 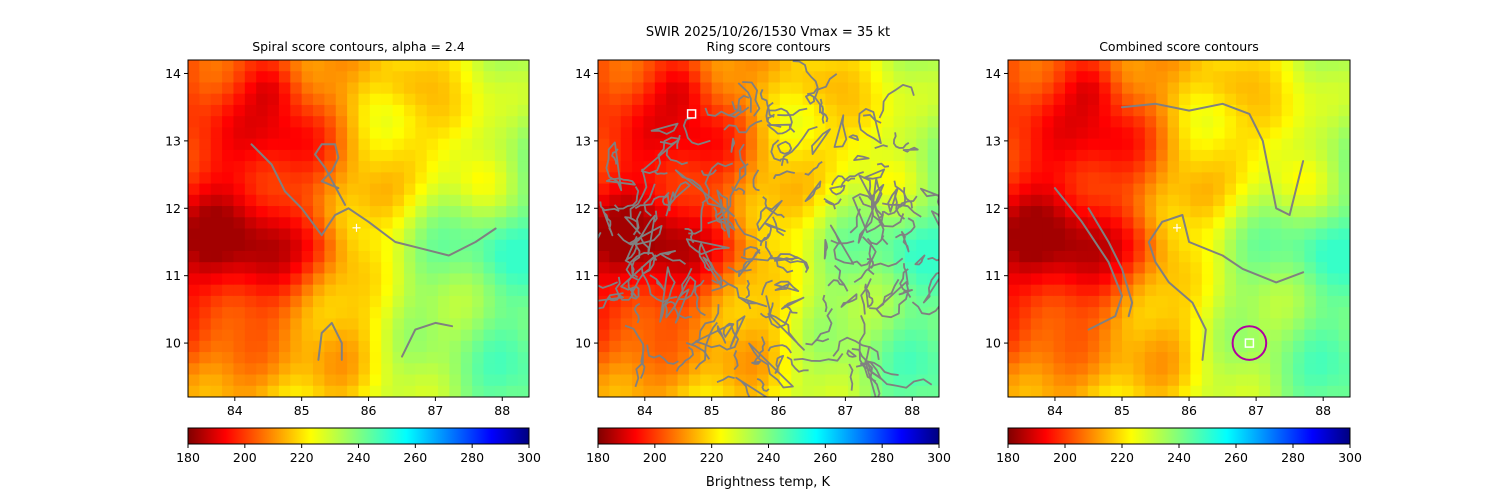 What do you see at coordinates (1293, 457) in the screenshot?
I see `colorbar-tick-label: 280` at bounding box center [1293, 457].